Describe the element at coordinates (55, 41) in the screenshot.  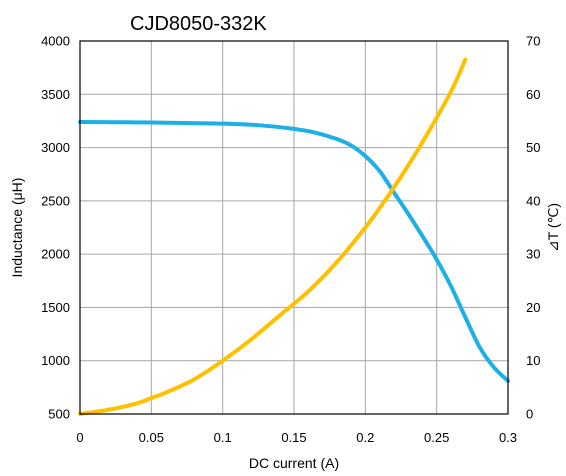
I see `y-tick-label: 4000` at that location.